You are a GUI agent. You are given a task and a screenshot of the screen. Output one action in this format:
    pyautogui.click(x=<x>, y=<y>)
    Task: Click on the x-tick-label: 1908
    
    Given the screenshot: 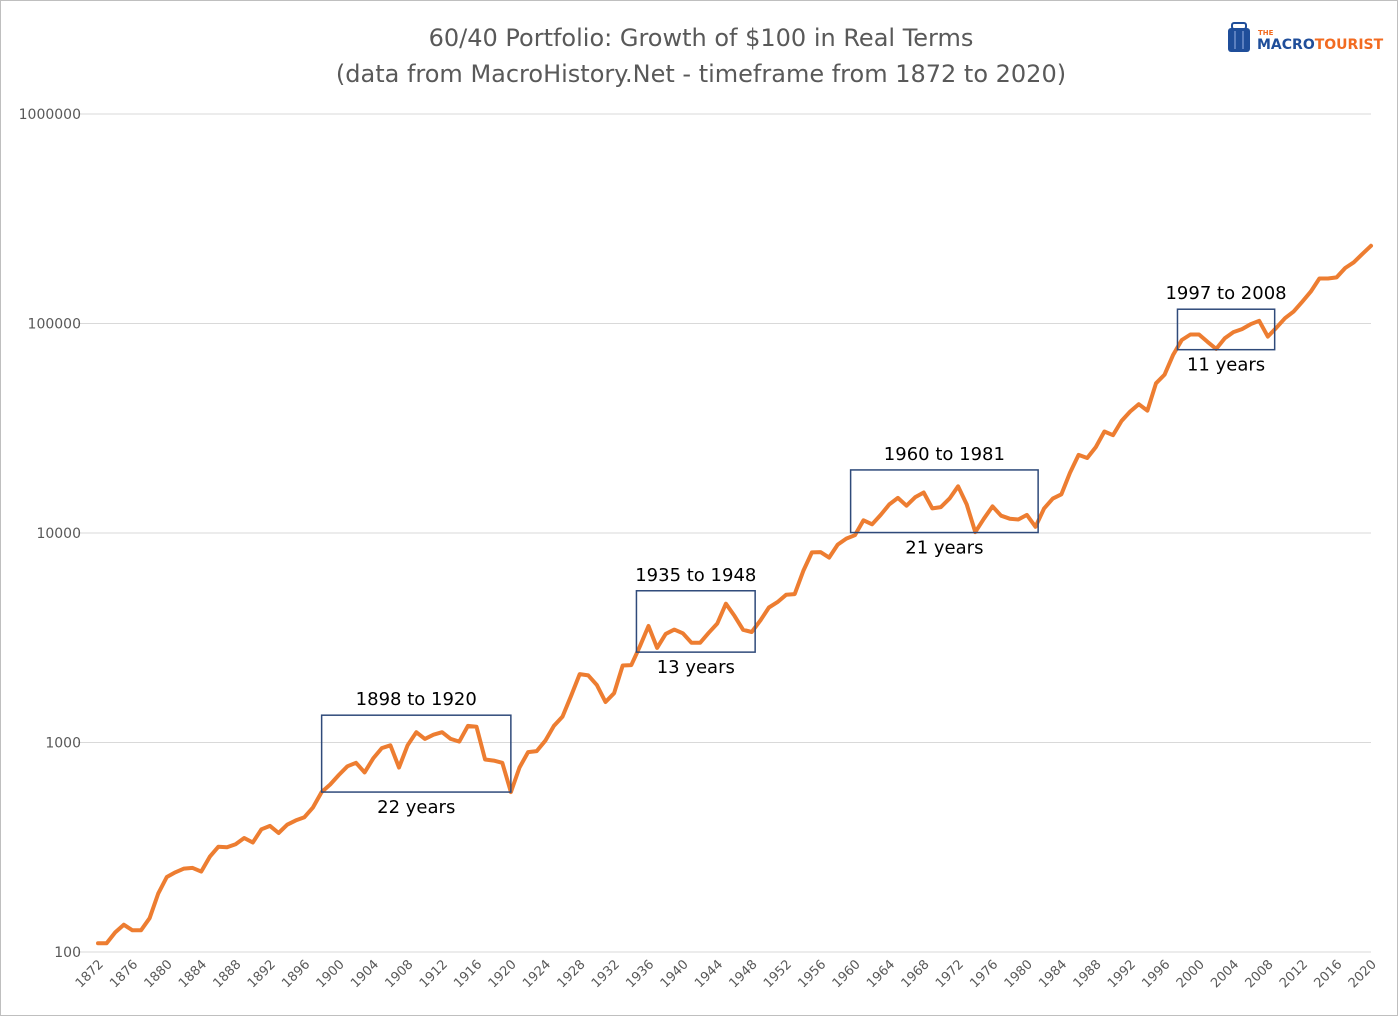 What is the action you would take?
    pyautogui.click(x=399, y=974)
    